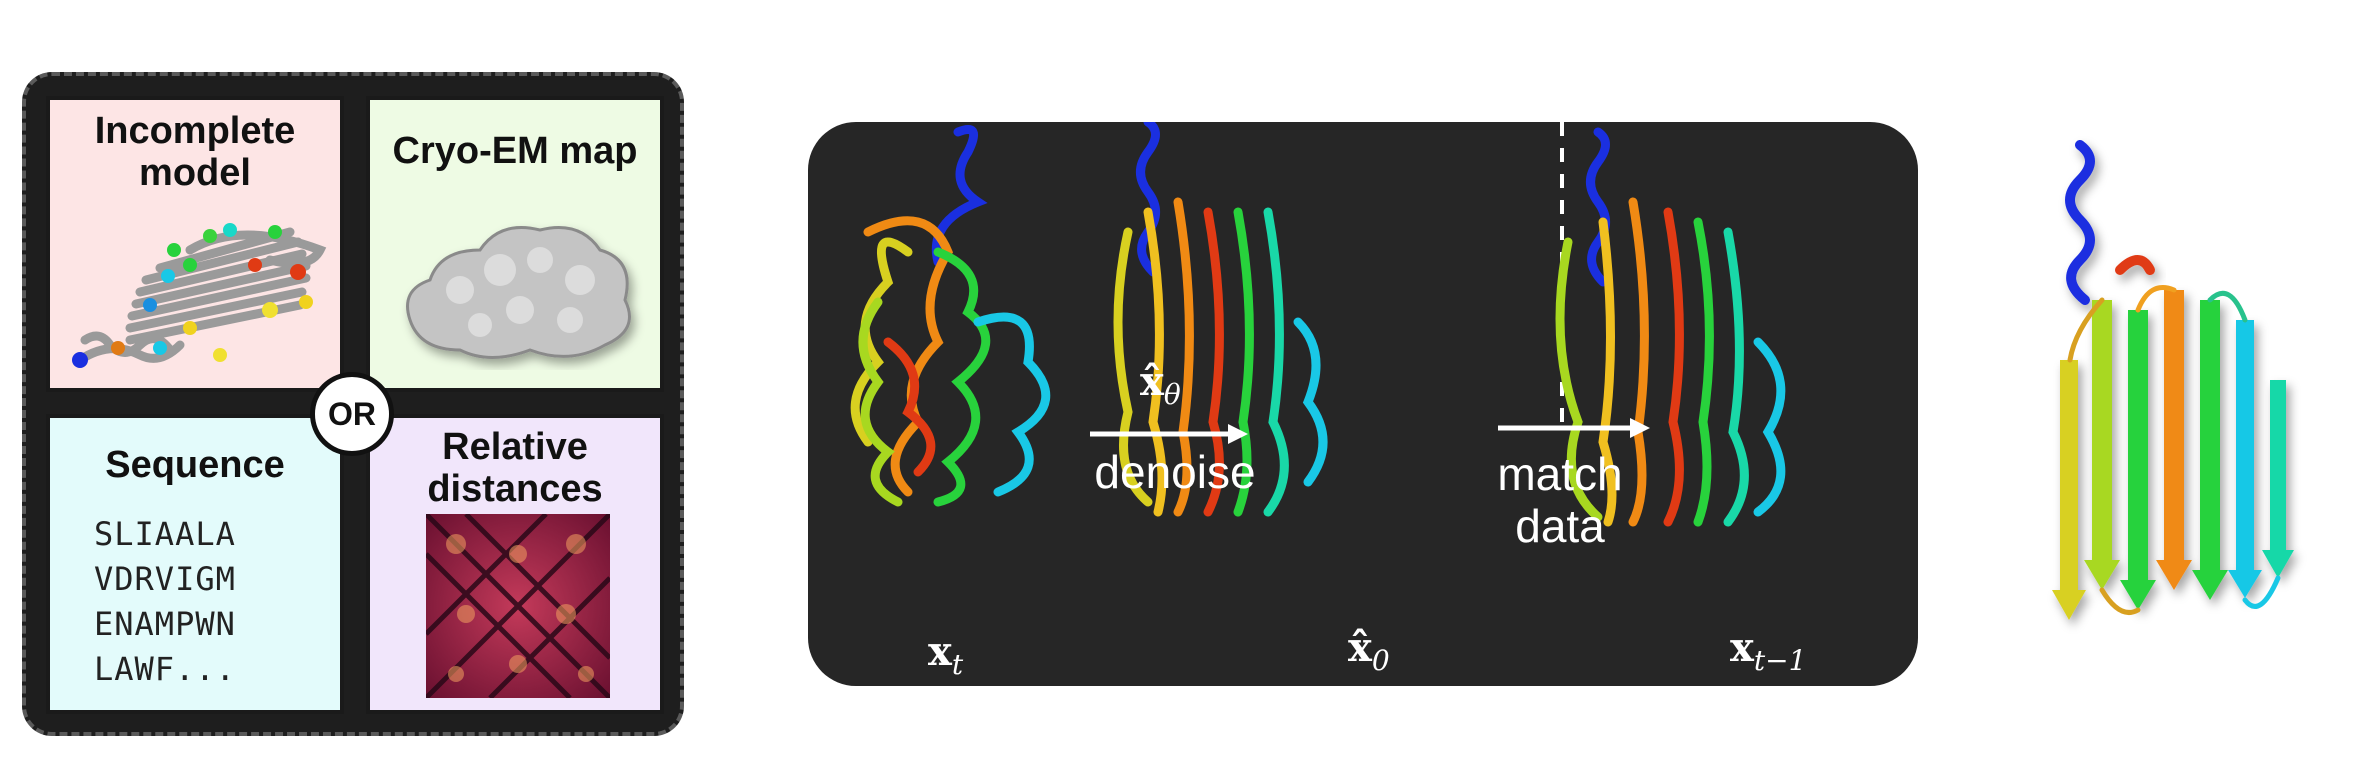  Describe the element at coordinates (195, 152) in the screenshot. I see `incomplete-model-title: Incomplete model` at that location.